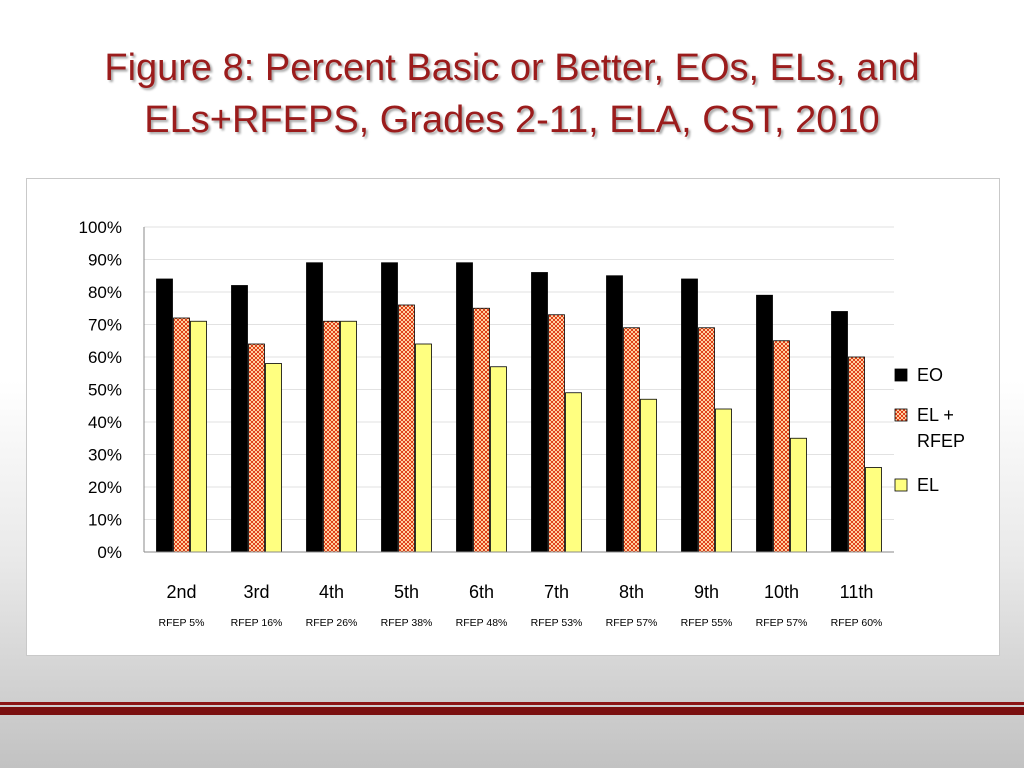 The width and height of the screenshot is (1024, 768). What do you see at coordinates (181, 592) in the screenshot?
I see `x-tick-label: 2nd` at bounding box center [181, 592].